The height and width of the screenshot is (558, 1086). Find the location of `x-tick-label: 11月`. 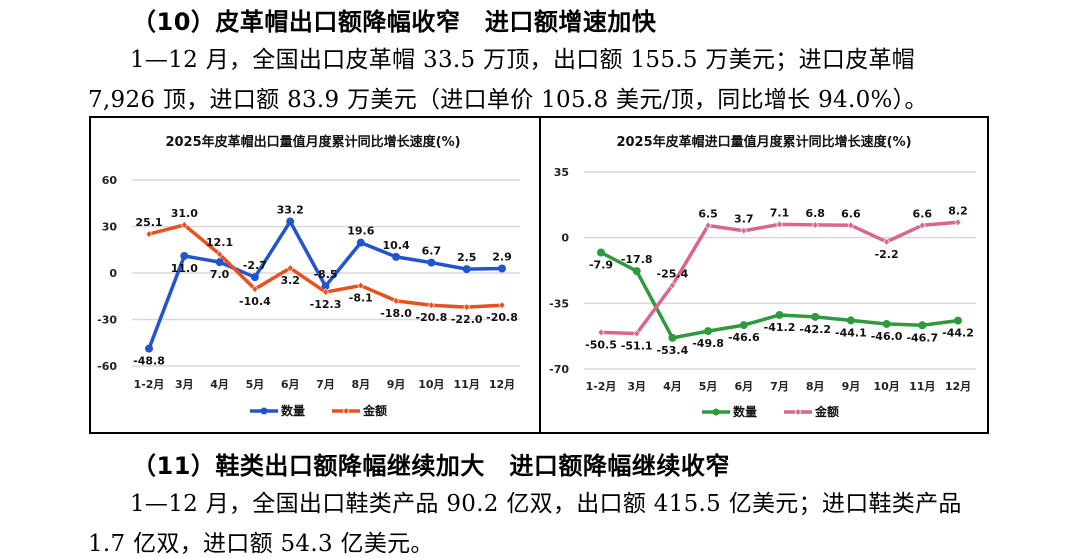

x-tick-label: 11月 is located at coordinates (467, 384).